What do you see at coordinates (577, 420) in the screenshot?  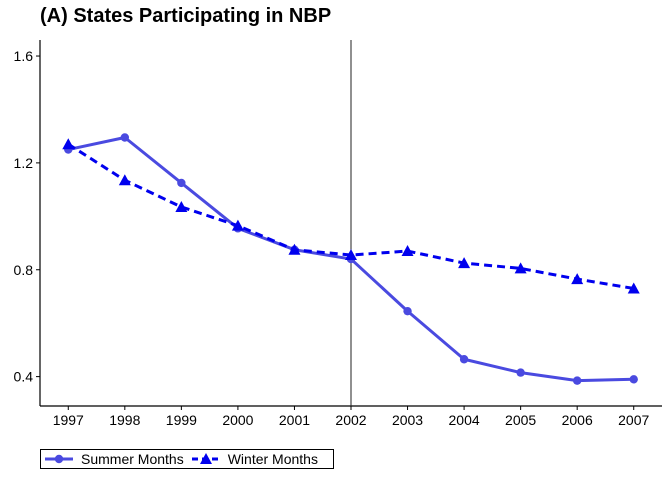 I see `x-tick-label: 2006` at bounding box center [577, 420].